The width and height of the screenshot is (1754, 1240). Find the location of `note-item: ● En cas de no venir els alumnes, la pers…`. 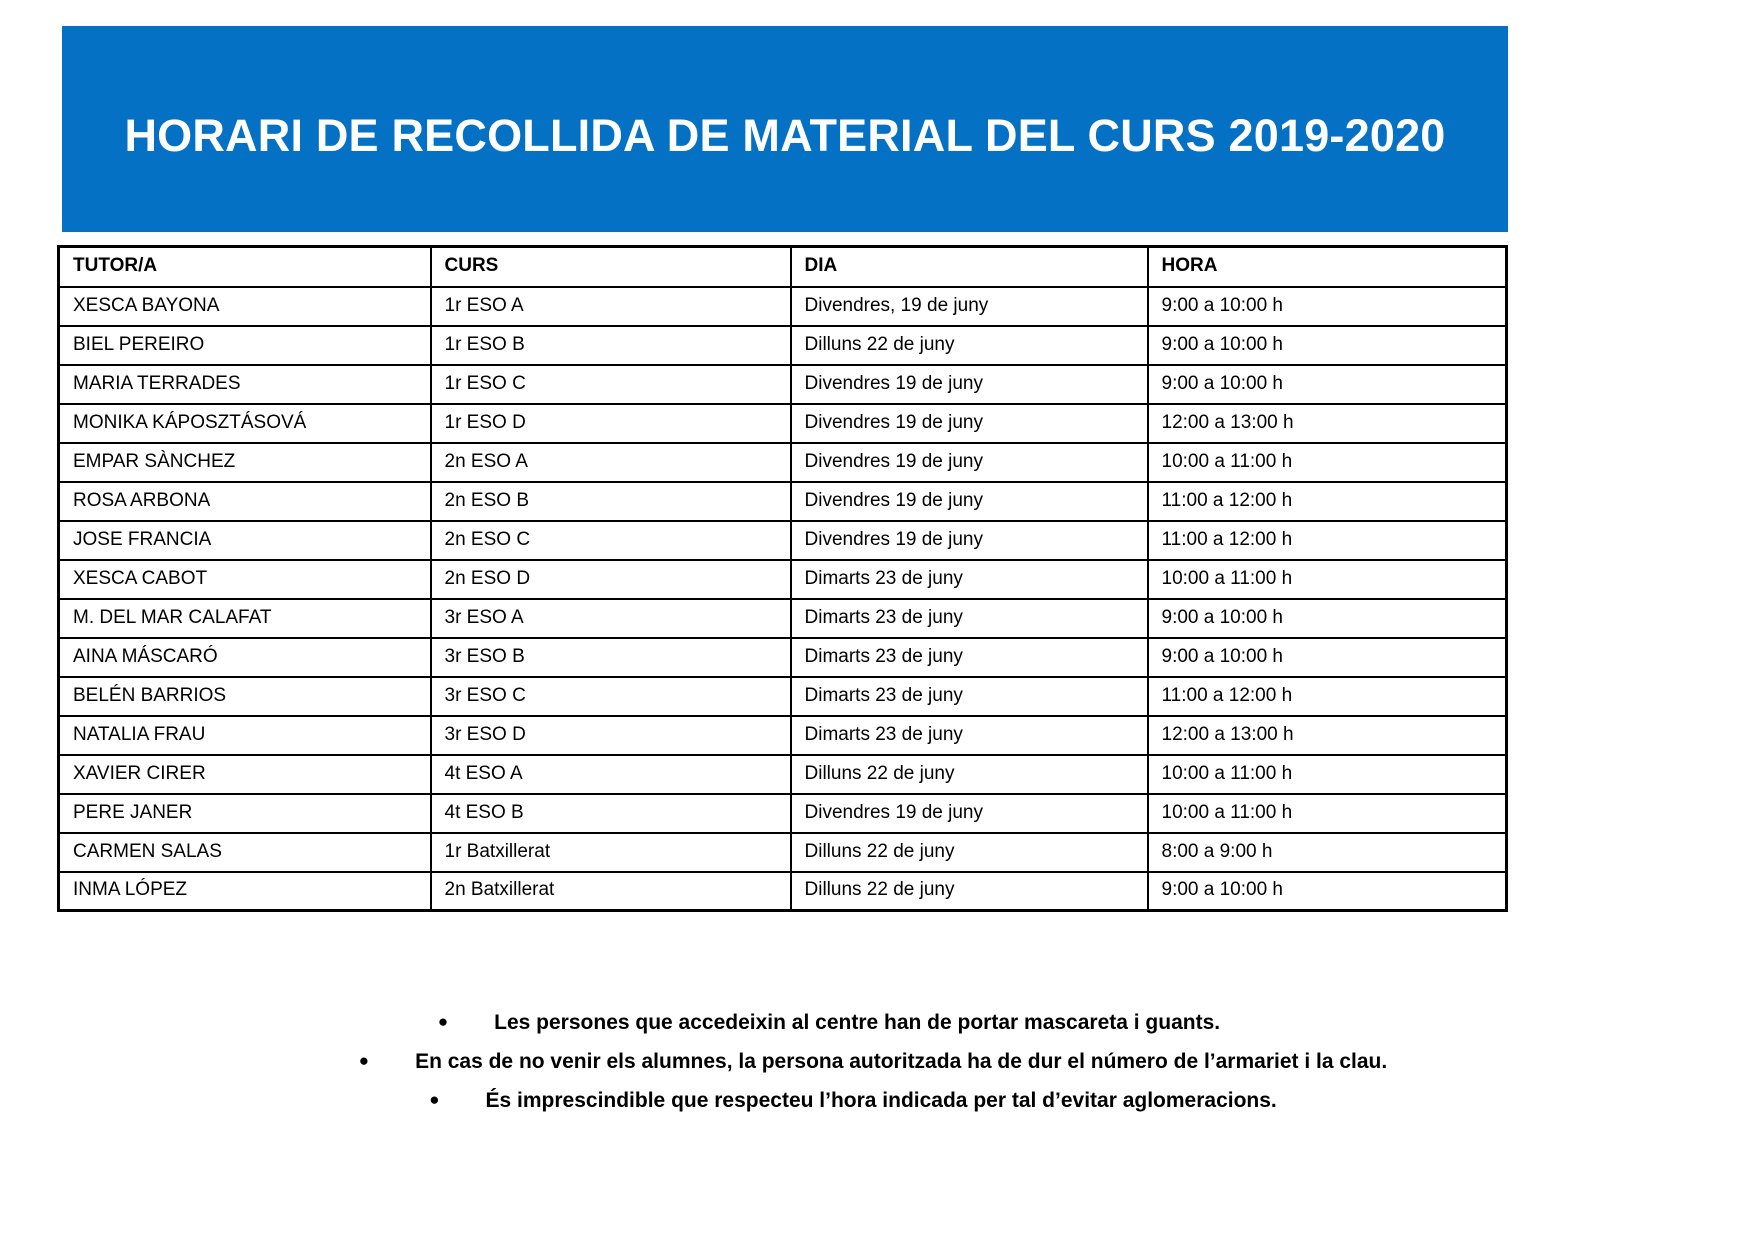

note-item: ● En cas de no venir els alumnes, la pers… is located at coordinates (877, 1061).